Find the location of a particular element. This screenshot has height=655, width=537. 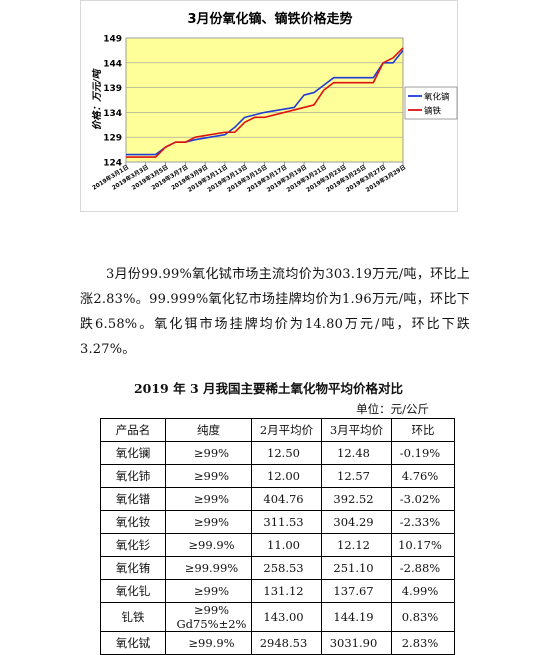

table-row: 氧化铕 ≥99.99% 258.53 251.10 -2.88% is located at coordinates (277, 568).